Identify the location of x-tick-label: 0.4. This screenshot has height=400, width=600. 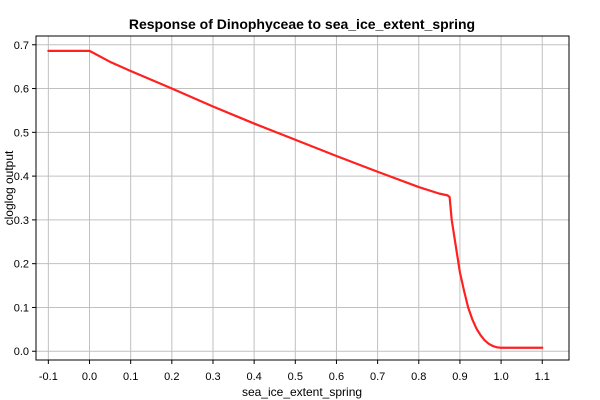
(253, 377).